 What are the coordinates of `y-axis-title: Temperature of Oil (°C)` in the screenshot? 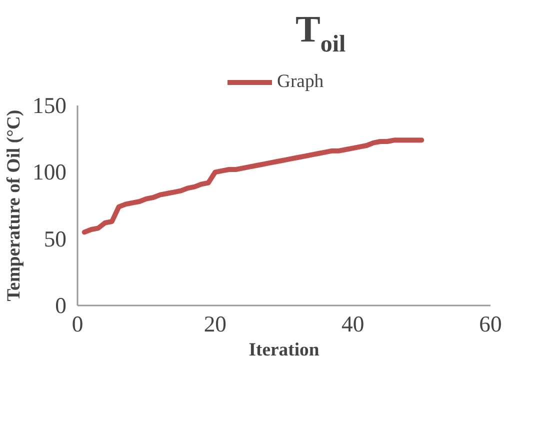 It's located at (14, 206).